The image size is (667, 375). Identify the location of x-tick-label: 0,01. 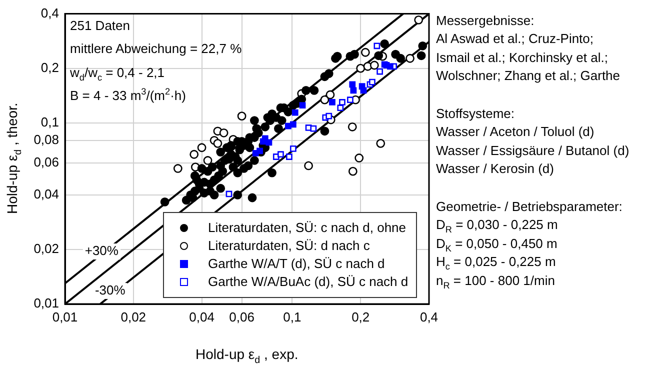
(65, 316).